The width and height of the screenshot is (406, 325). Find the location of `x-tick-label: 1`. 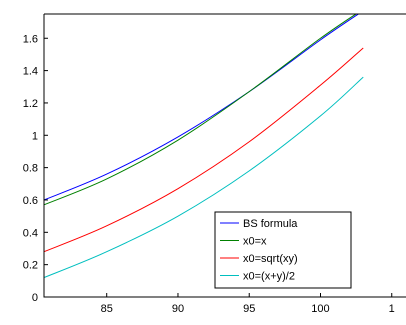

x-tick-label: 1 is located at coordinates (392, 309).